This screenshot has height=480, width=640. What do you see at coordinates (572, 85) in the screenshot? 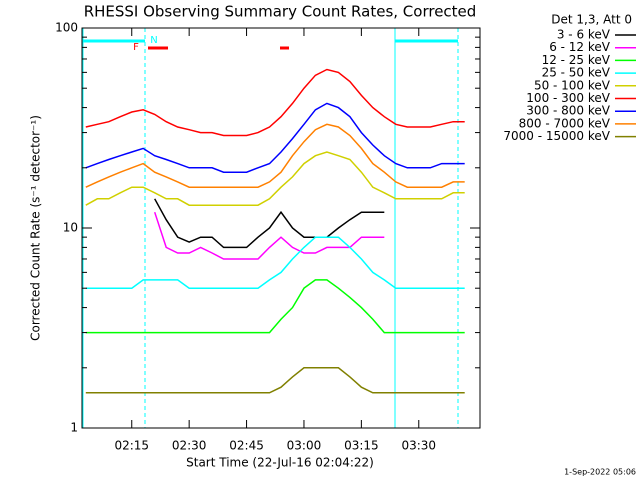
I see `legend-label: 50 - 100 keV` at bounding box center [572, 85].